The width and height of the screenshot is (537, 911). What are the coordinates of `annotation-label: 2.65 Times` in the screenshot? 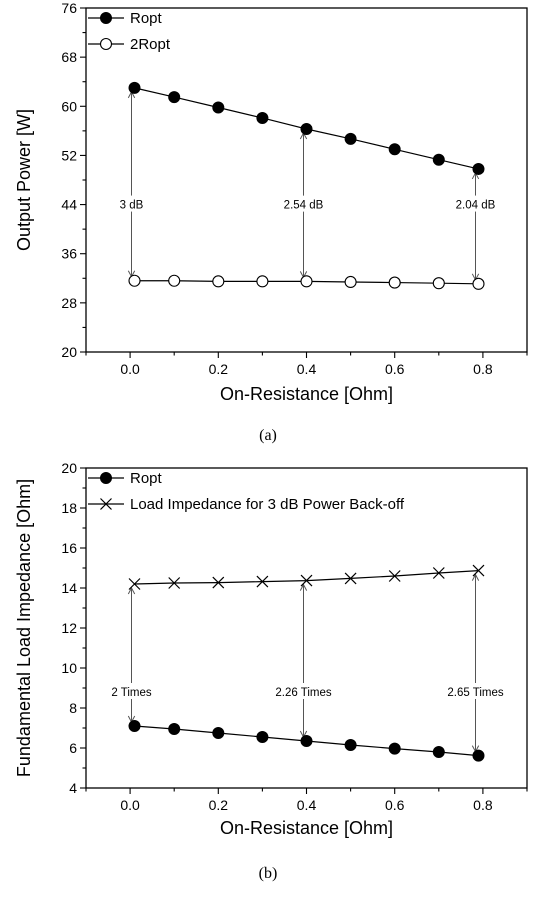 It's located at (475, 693).